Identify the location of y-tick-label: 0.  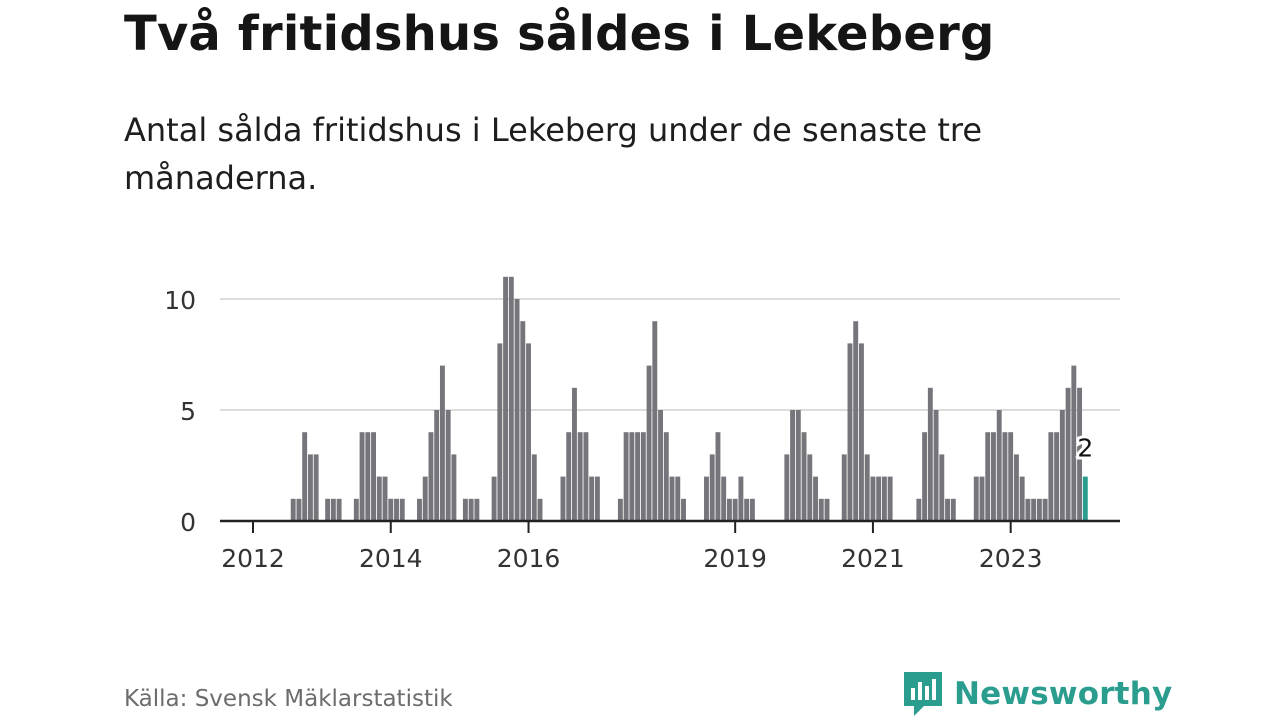
(188, 522).